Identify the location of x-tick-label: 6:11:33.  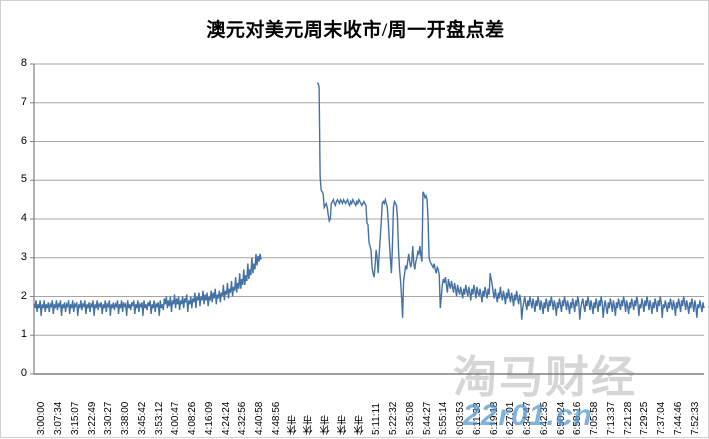
(477, 418).